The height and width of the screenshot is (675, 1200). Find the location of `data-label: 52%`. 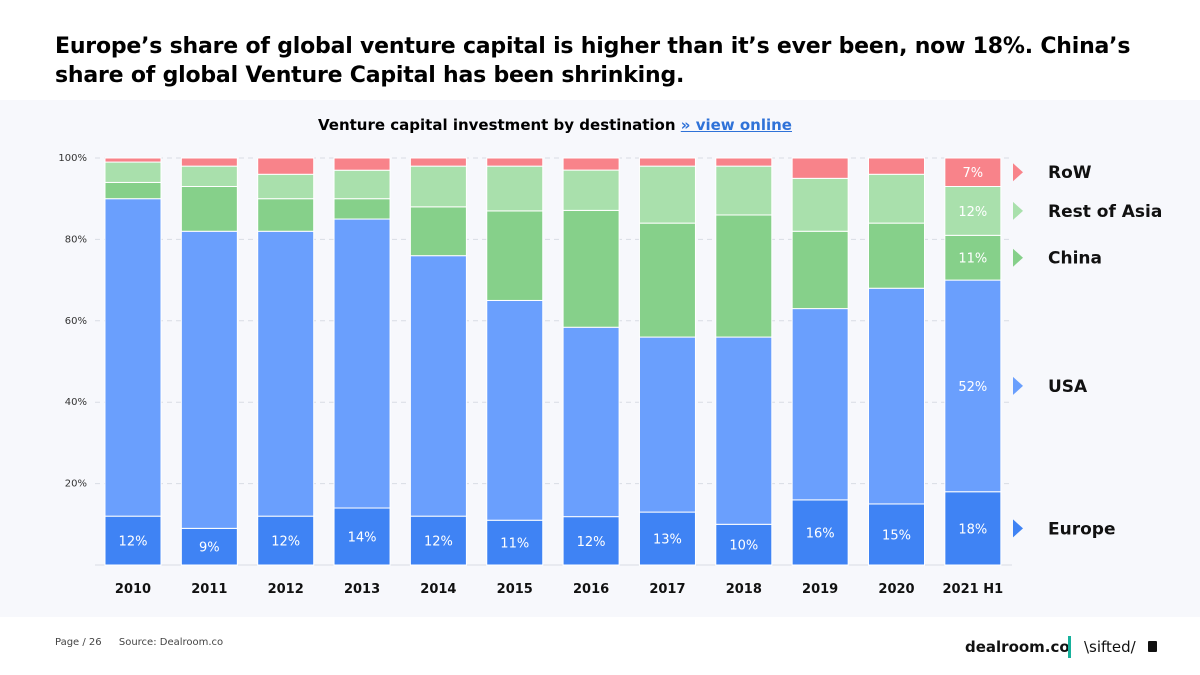

data-label: 52% is located at coordinates (972, 387).